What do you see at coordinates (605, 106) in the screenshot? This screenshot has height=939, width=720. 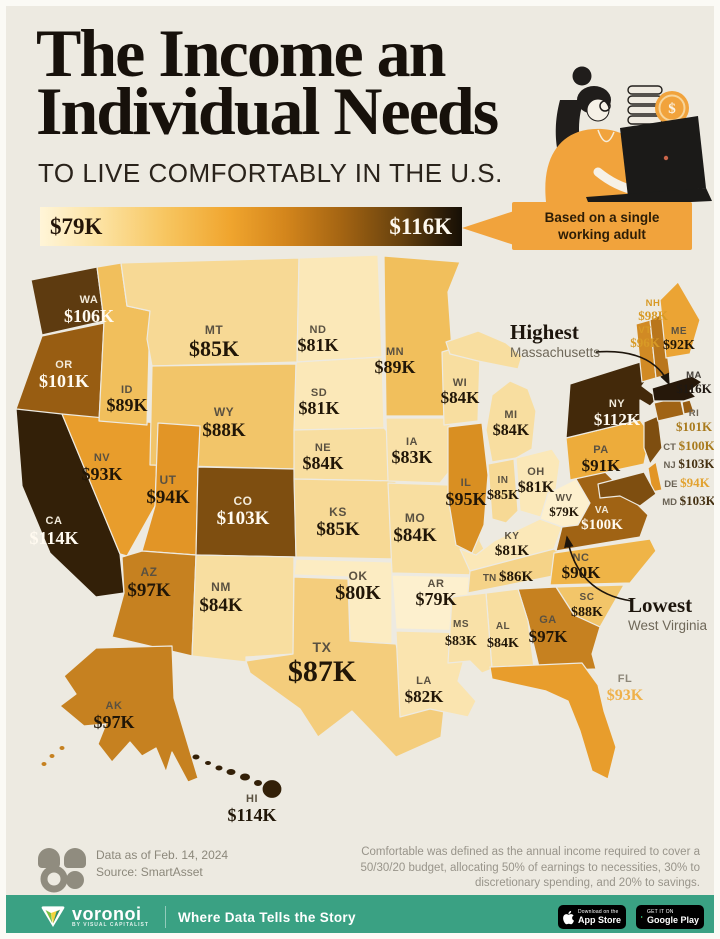 I see `glasses-icon` at bounding box center [605, 106].